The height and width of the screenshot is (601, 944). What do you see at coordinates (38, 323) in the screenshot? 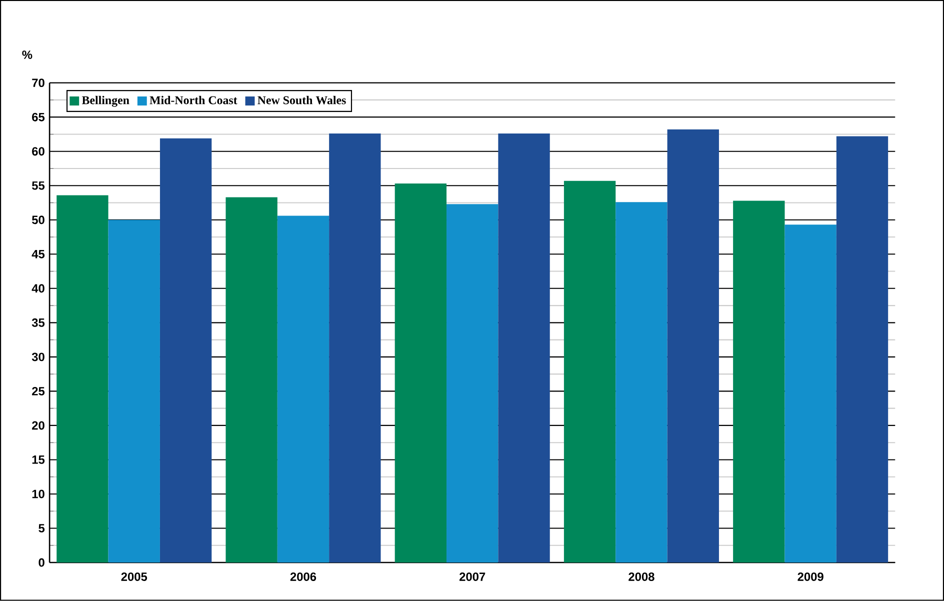
I see `y-tick-label: 35` at bounding box center [38, 323].